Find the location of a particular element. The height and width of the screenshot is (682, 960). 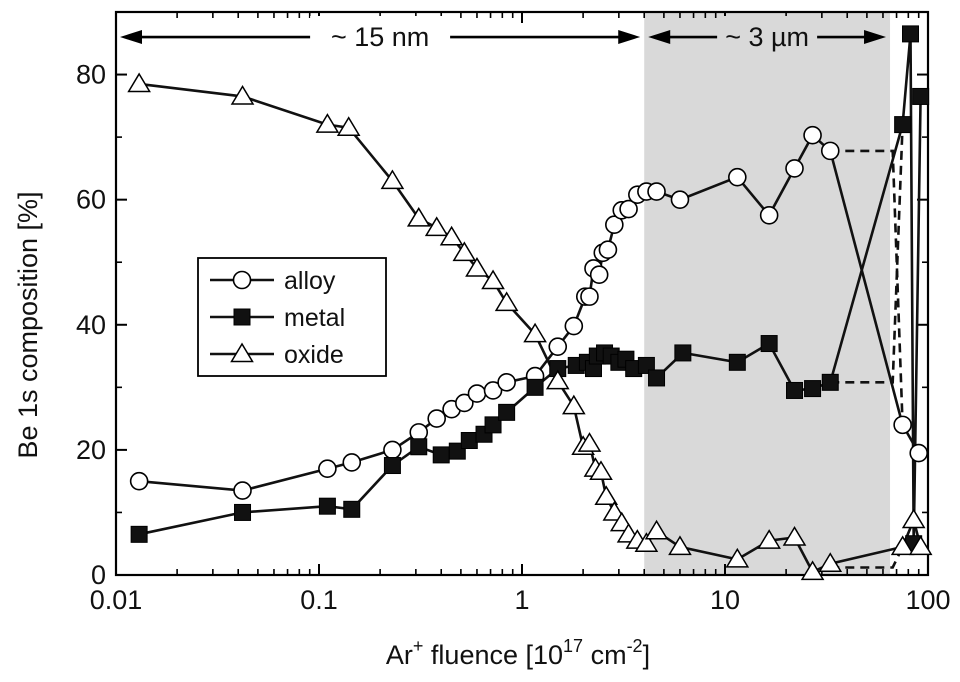

x-tick-label: 10 is located at coordinates (725, 600).